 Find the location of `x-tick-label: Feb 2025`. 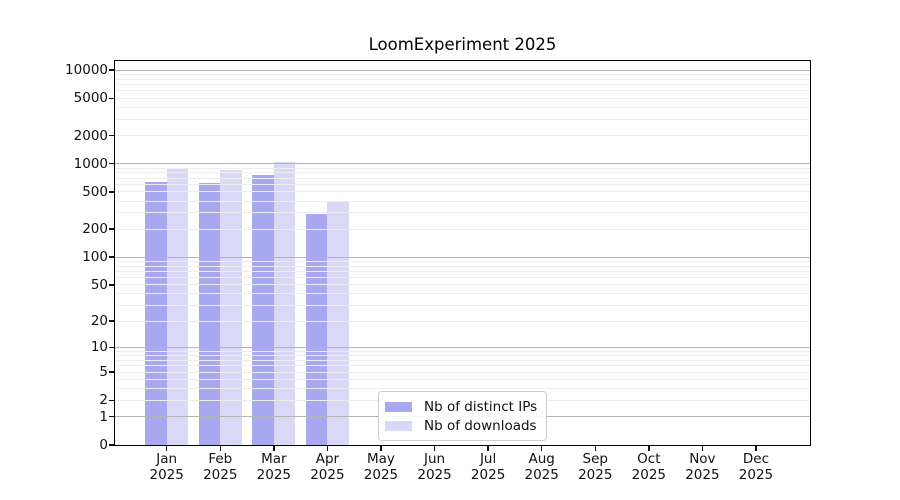

x-tick-label: Feb 2025 is located at coordinates (220, 467).